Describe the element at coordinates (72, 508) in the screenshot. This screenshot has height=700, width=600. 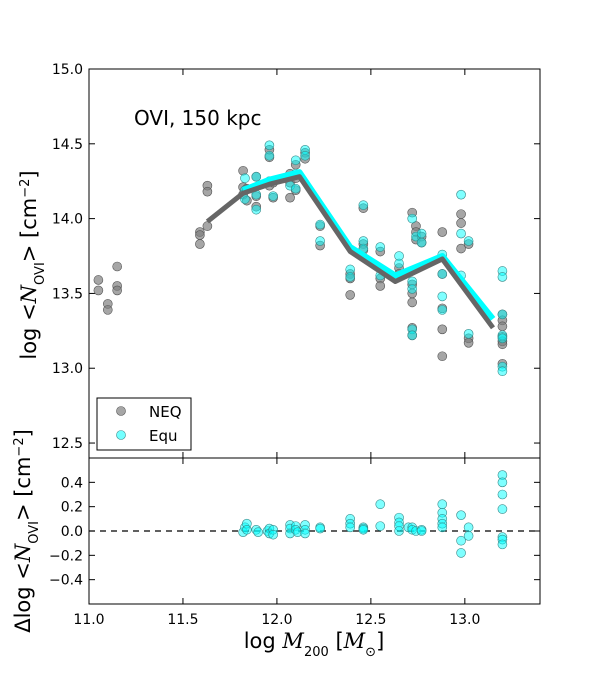
I see `bottom-y-tick-label: 0.2` at that location.